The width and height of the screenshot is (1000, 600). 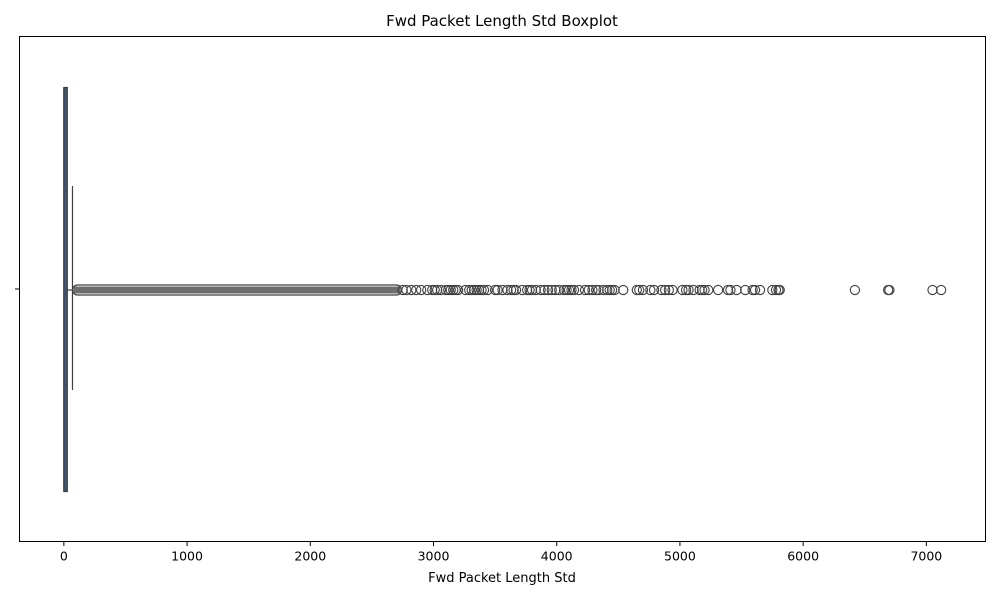 I want to click on outlier-band-fill, so click(x=237, y=290).